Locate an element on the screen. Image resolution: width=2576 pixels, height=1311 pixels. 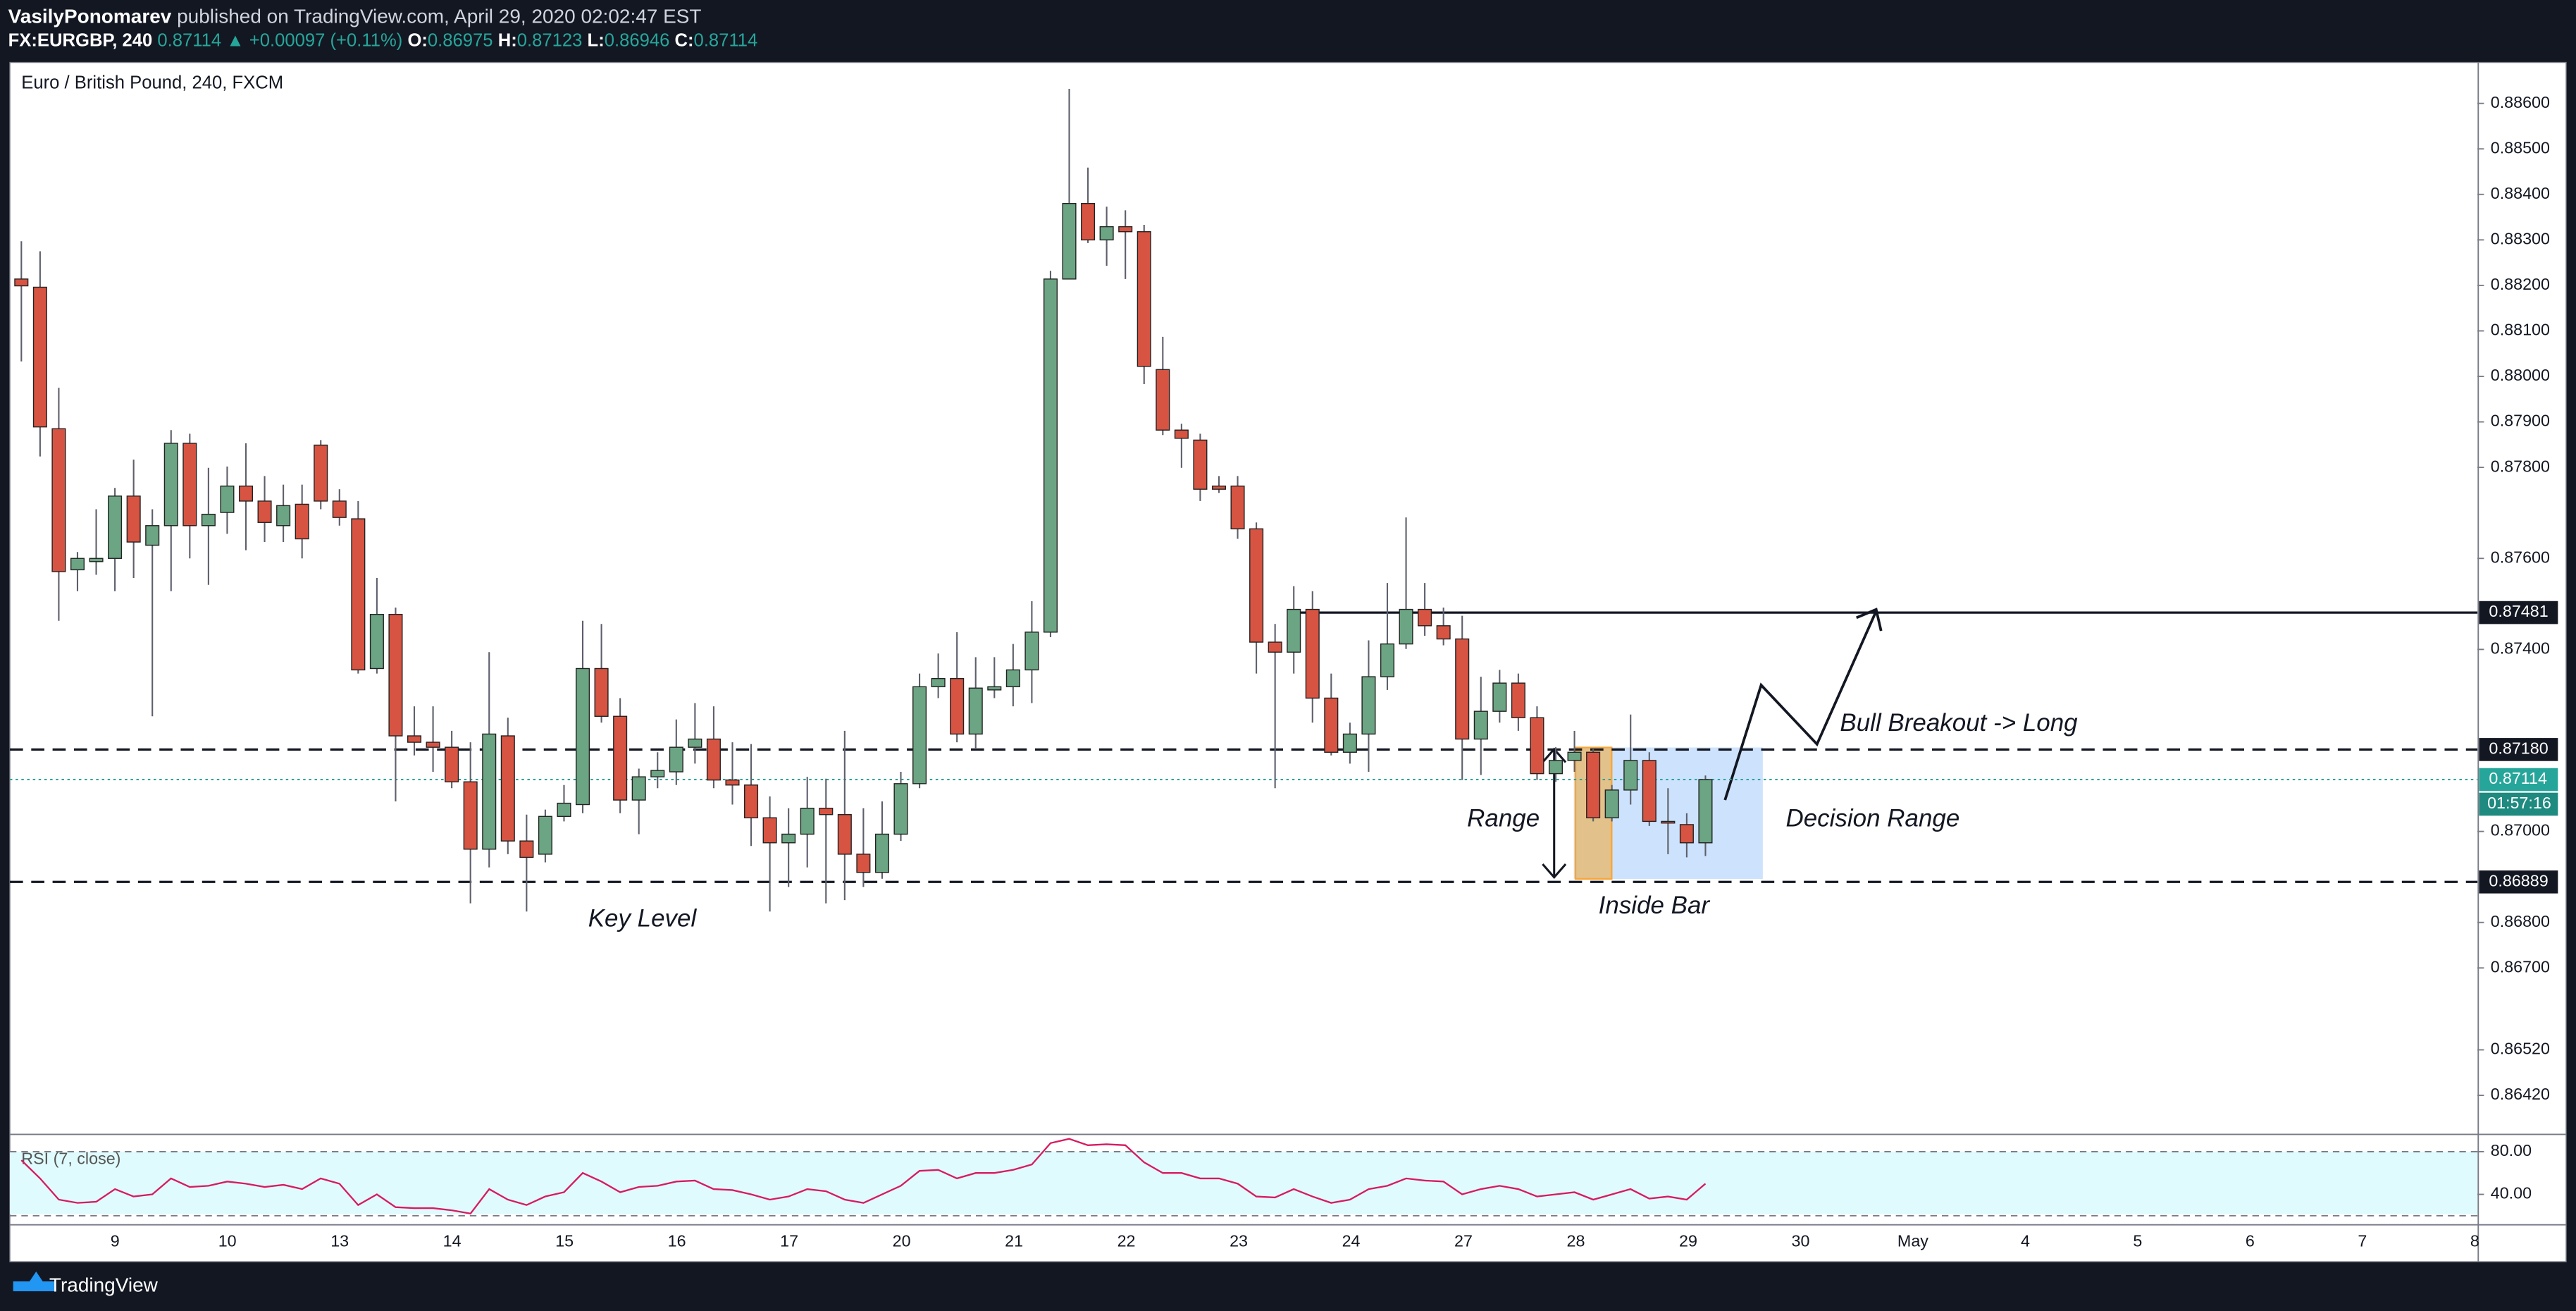
y-tick-label: 0.88000 is located at coordinates (2520, 375).